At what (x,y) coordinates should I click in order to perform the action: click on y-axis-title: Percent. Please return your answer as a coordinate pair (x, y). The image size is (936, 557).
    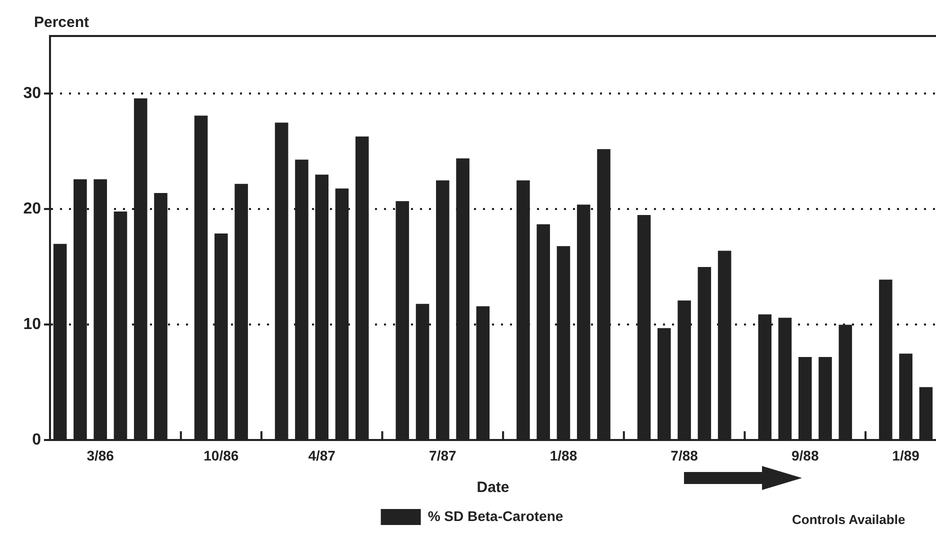
    Looking at the image, I should click on (62, 22).